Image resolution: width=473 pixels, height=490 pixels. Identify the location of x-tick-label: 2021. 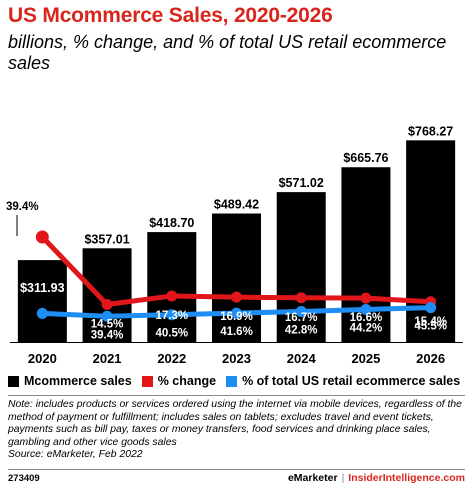
(107, 358).